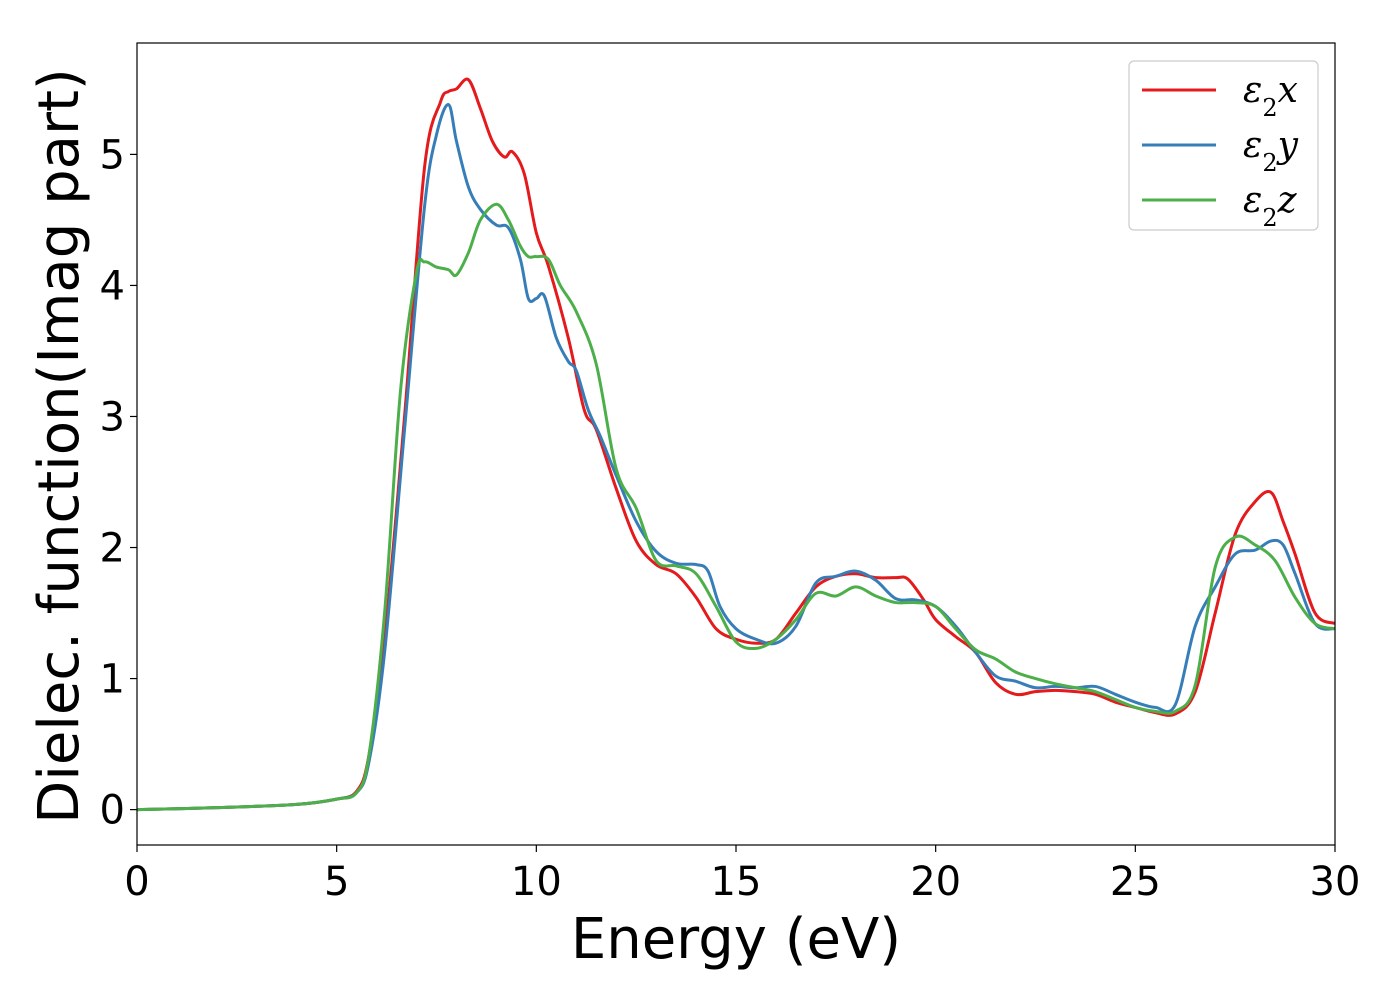  Describe the element at coordinates (336, 882) in the screenshot. I see `x-tick-label: 5` at that location.